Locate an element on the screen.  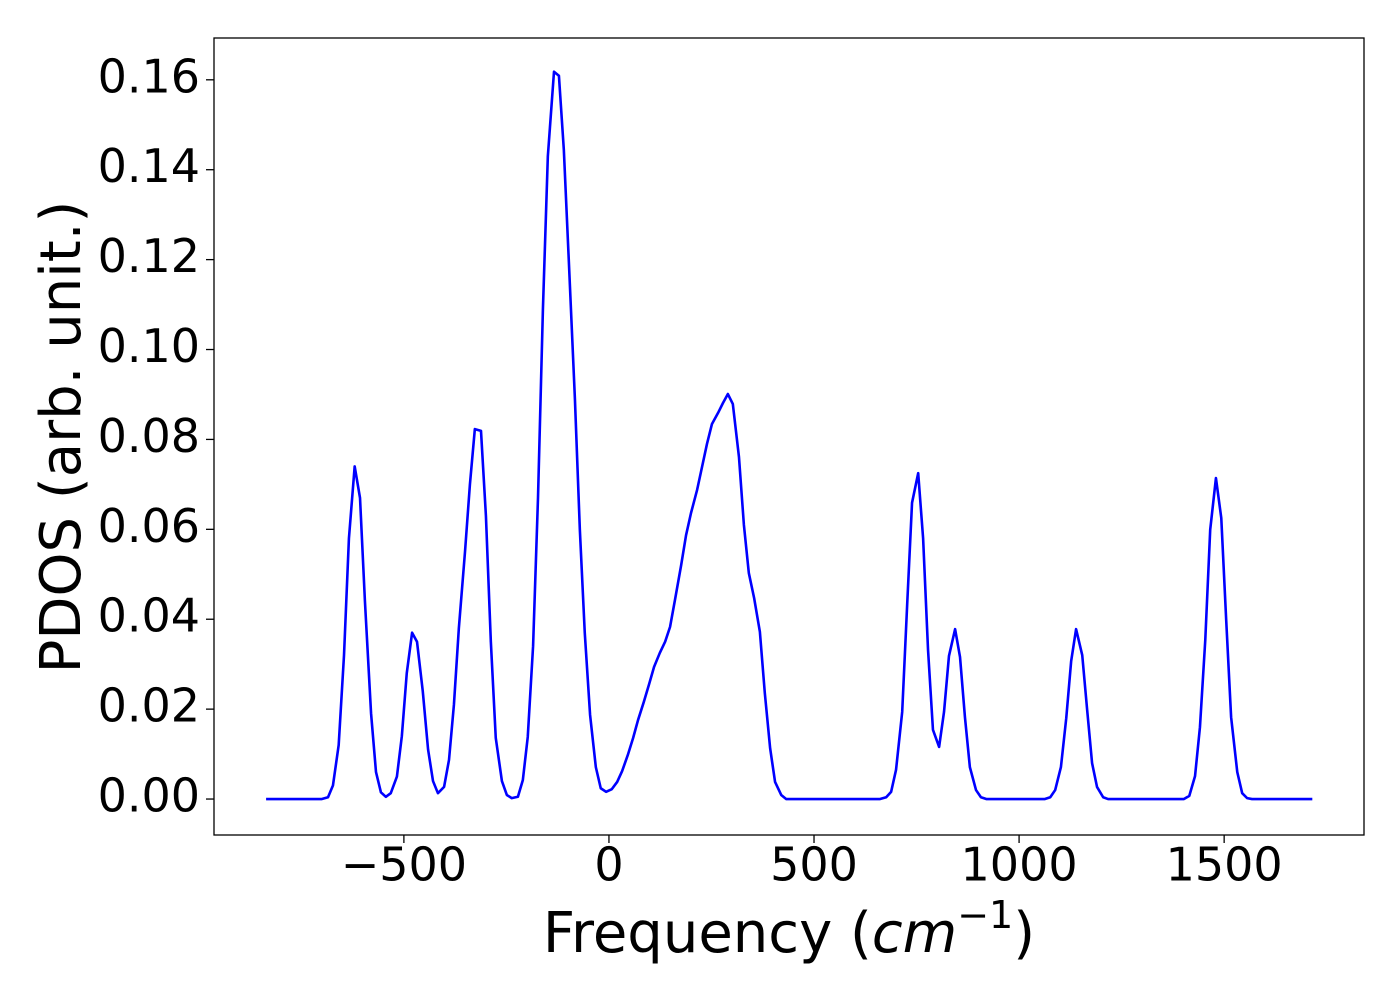
y-tick-label: 0.12 is located at coordinates (149, 256).